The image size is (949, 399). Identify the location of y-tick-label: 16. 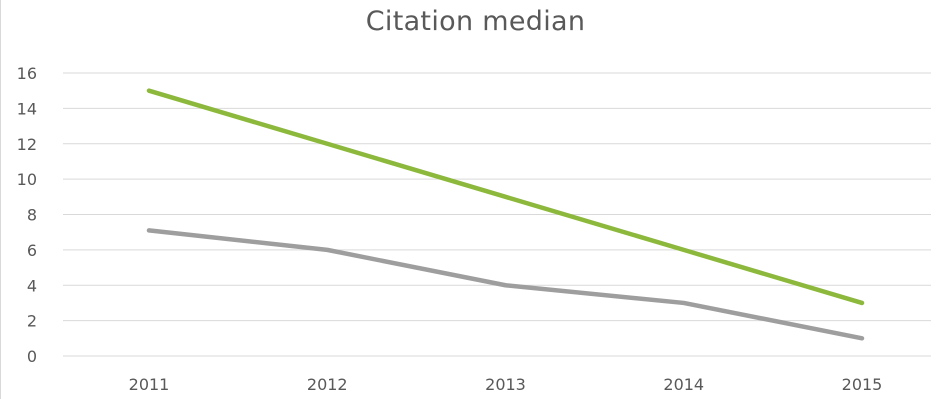
(27, 73).